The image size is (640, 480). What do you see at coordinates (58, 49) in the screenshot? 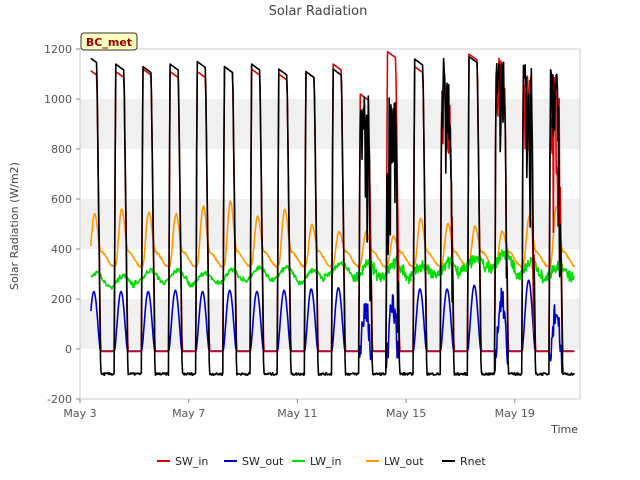
I see `y-tick-label: 1200` at bounding box center [58, 49].